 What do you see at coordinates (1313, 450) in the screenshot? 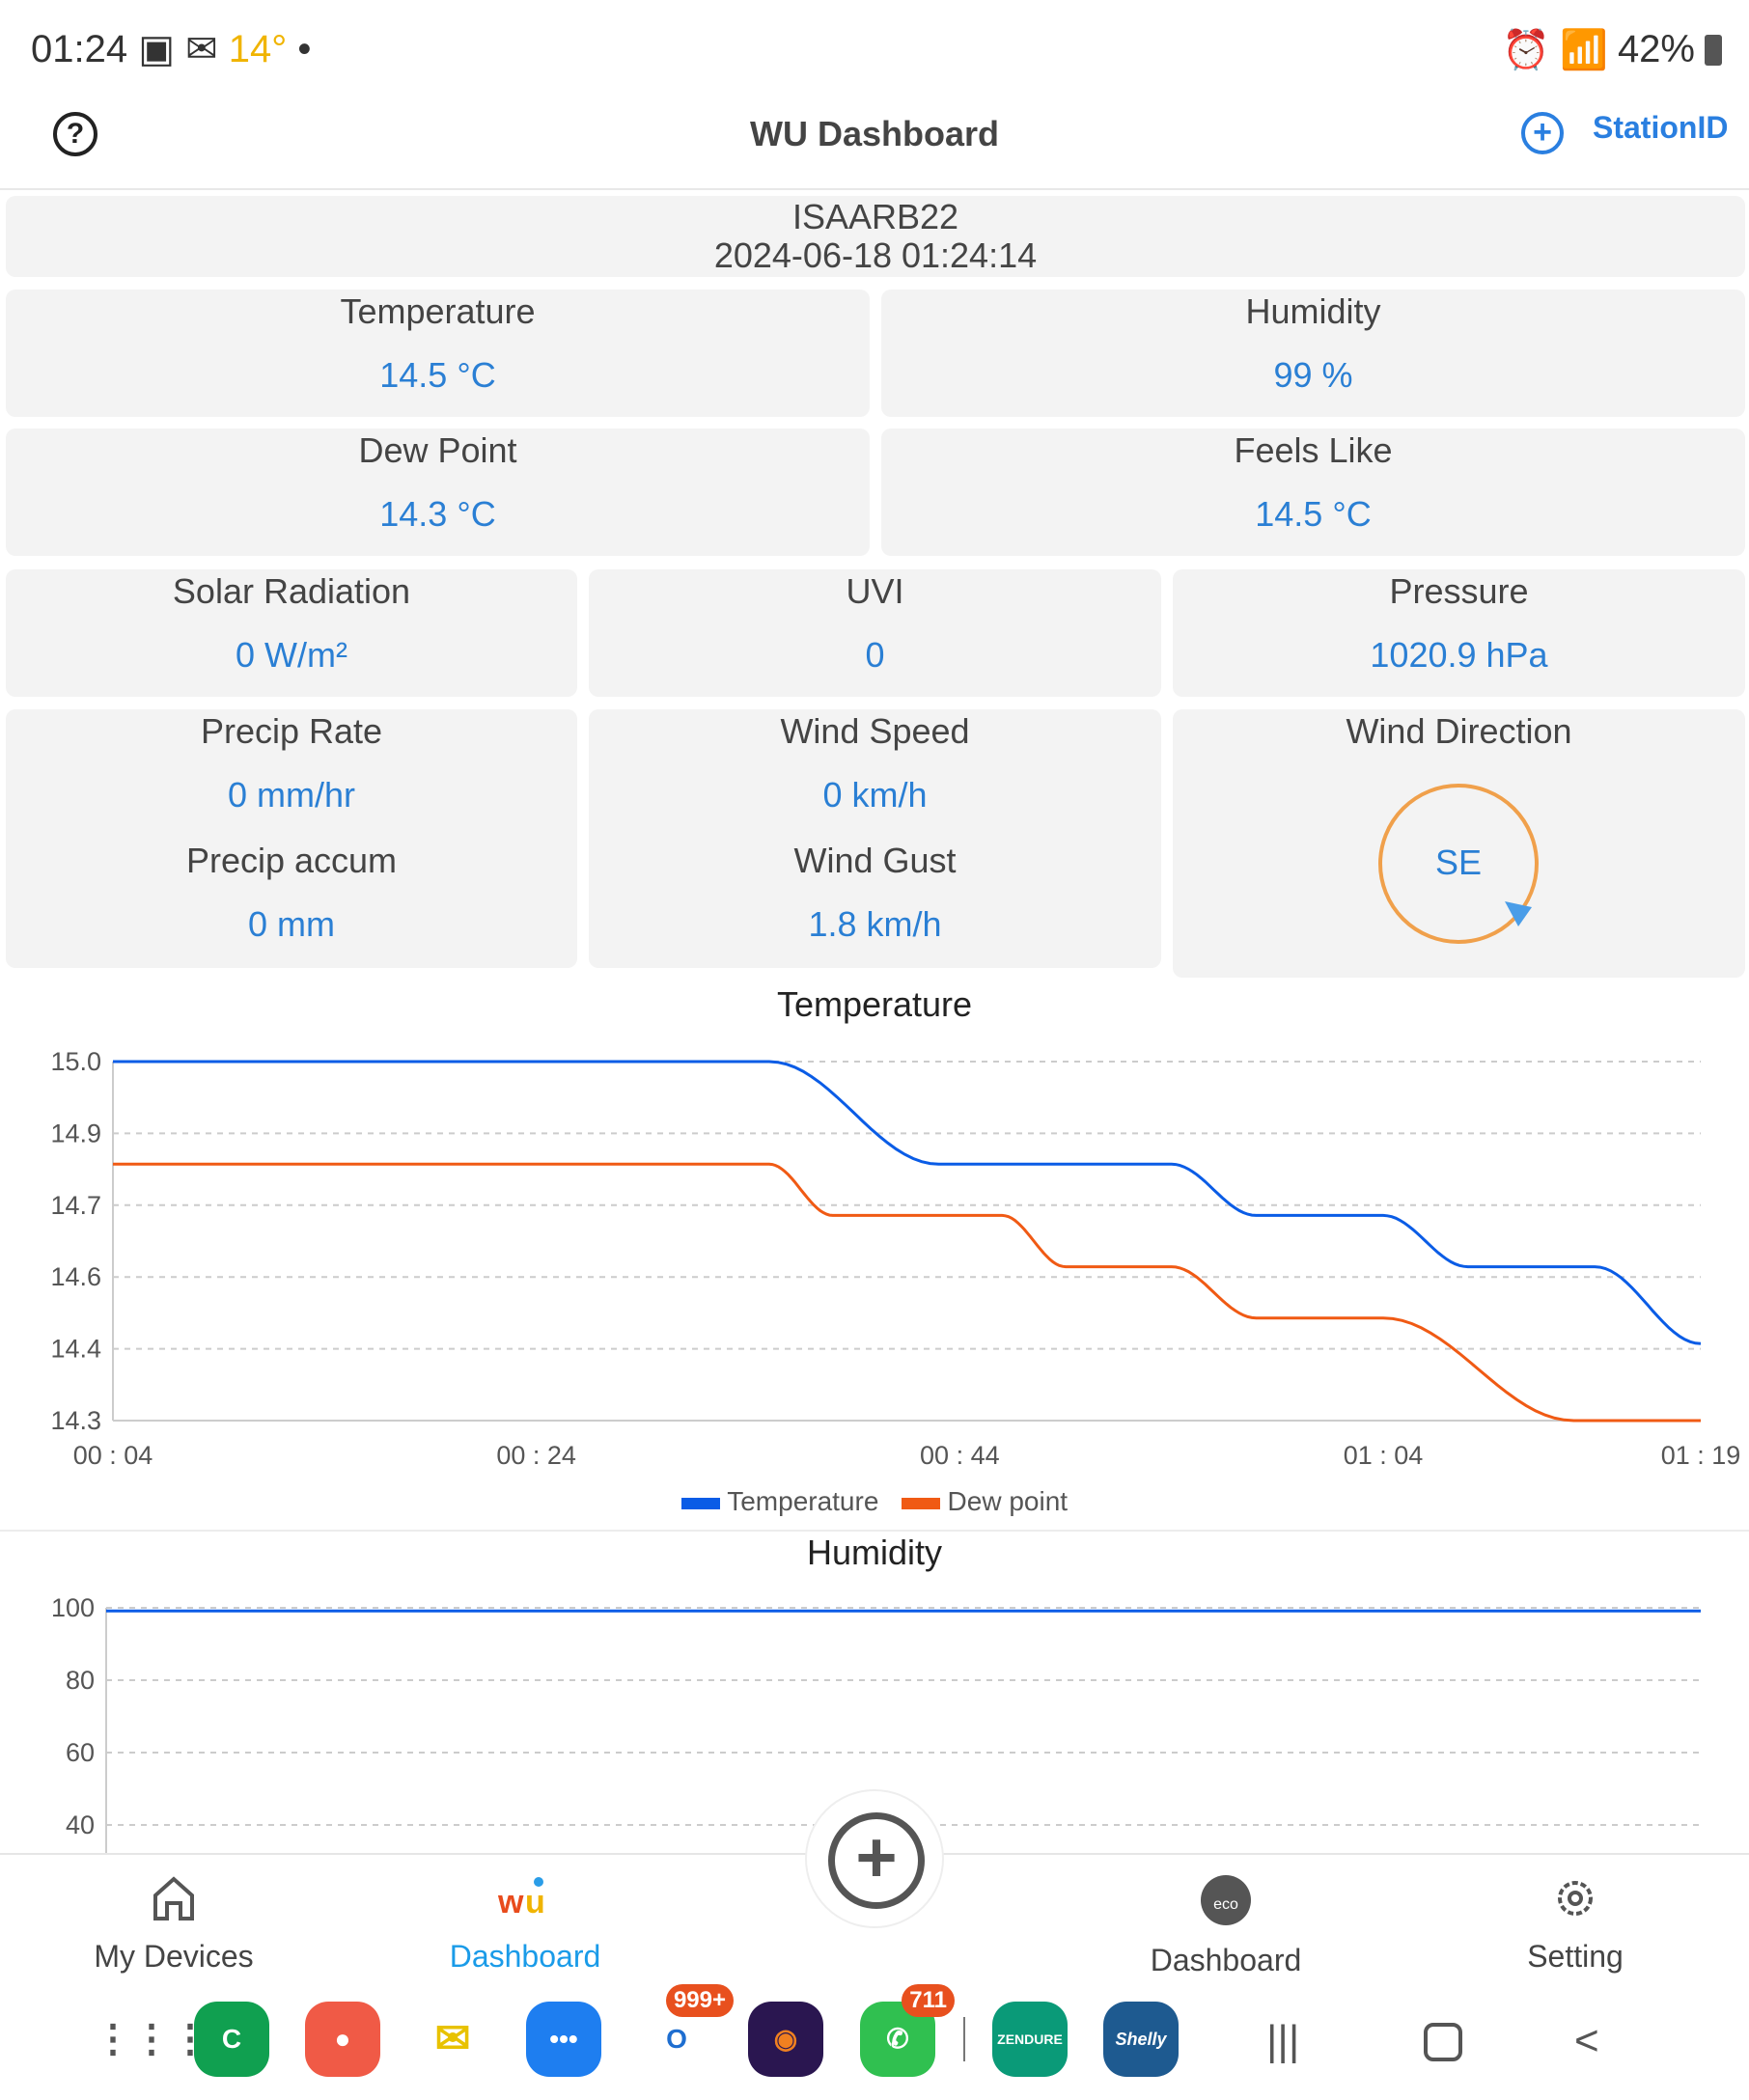
I see `label: Feels Like` at bounding box center [1313, 450].